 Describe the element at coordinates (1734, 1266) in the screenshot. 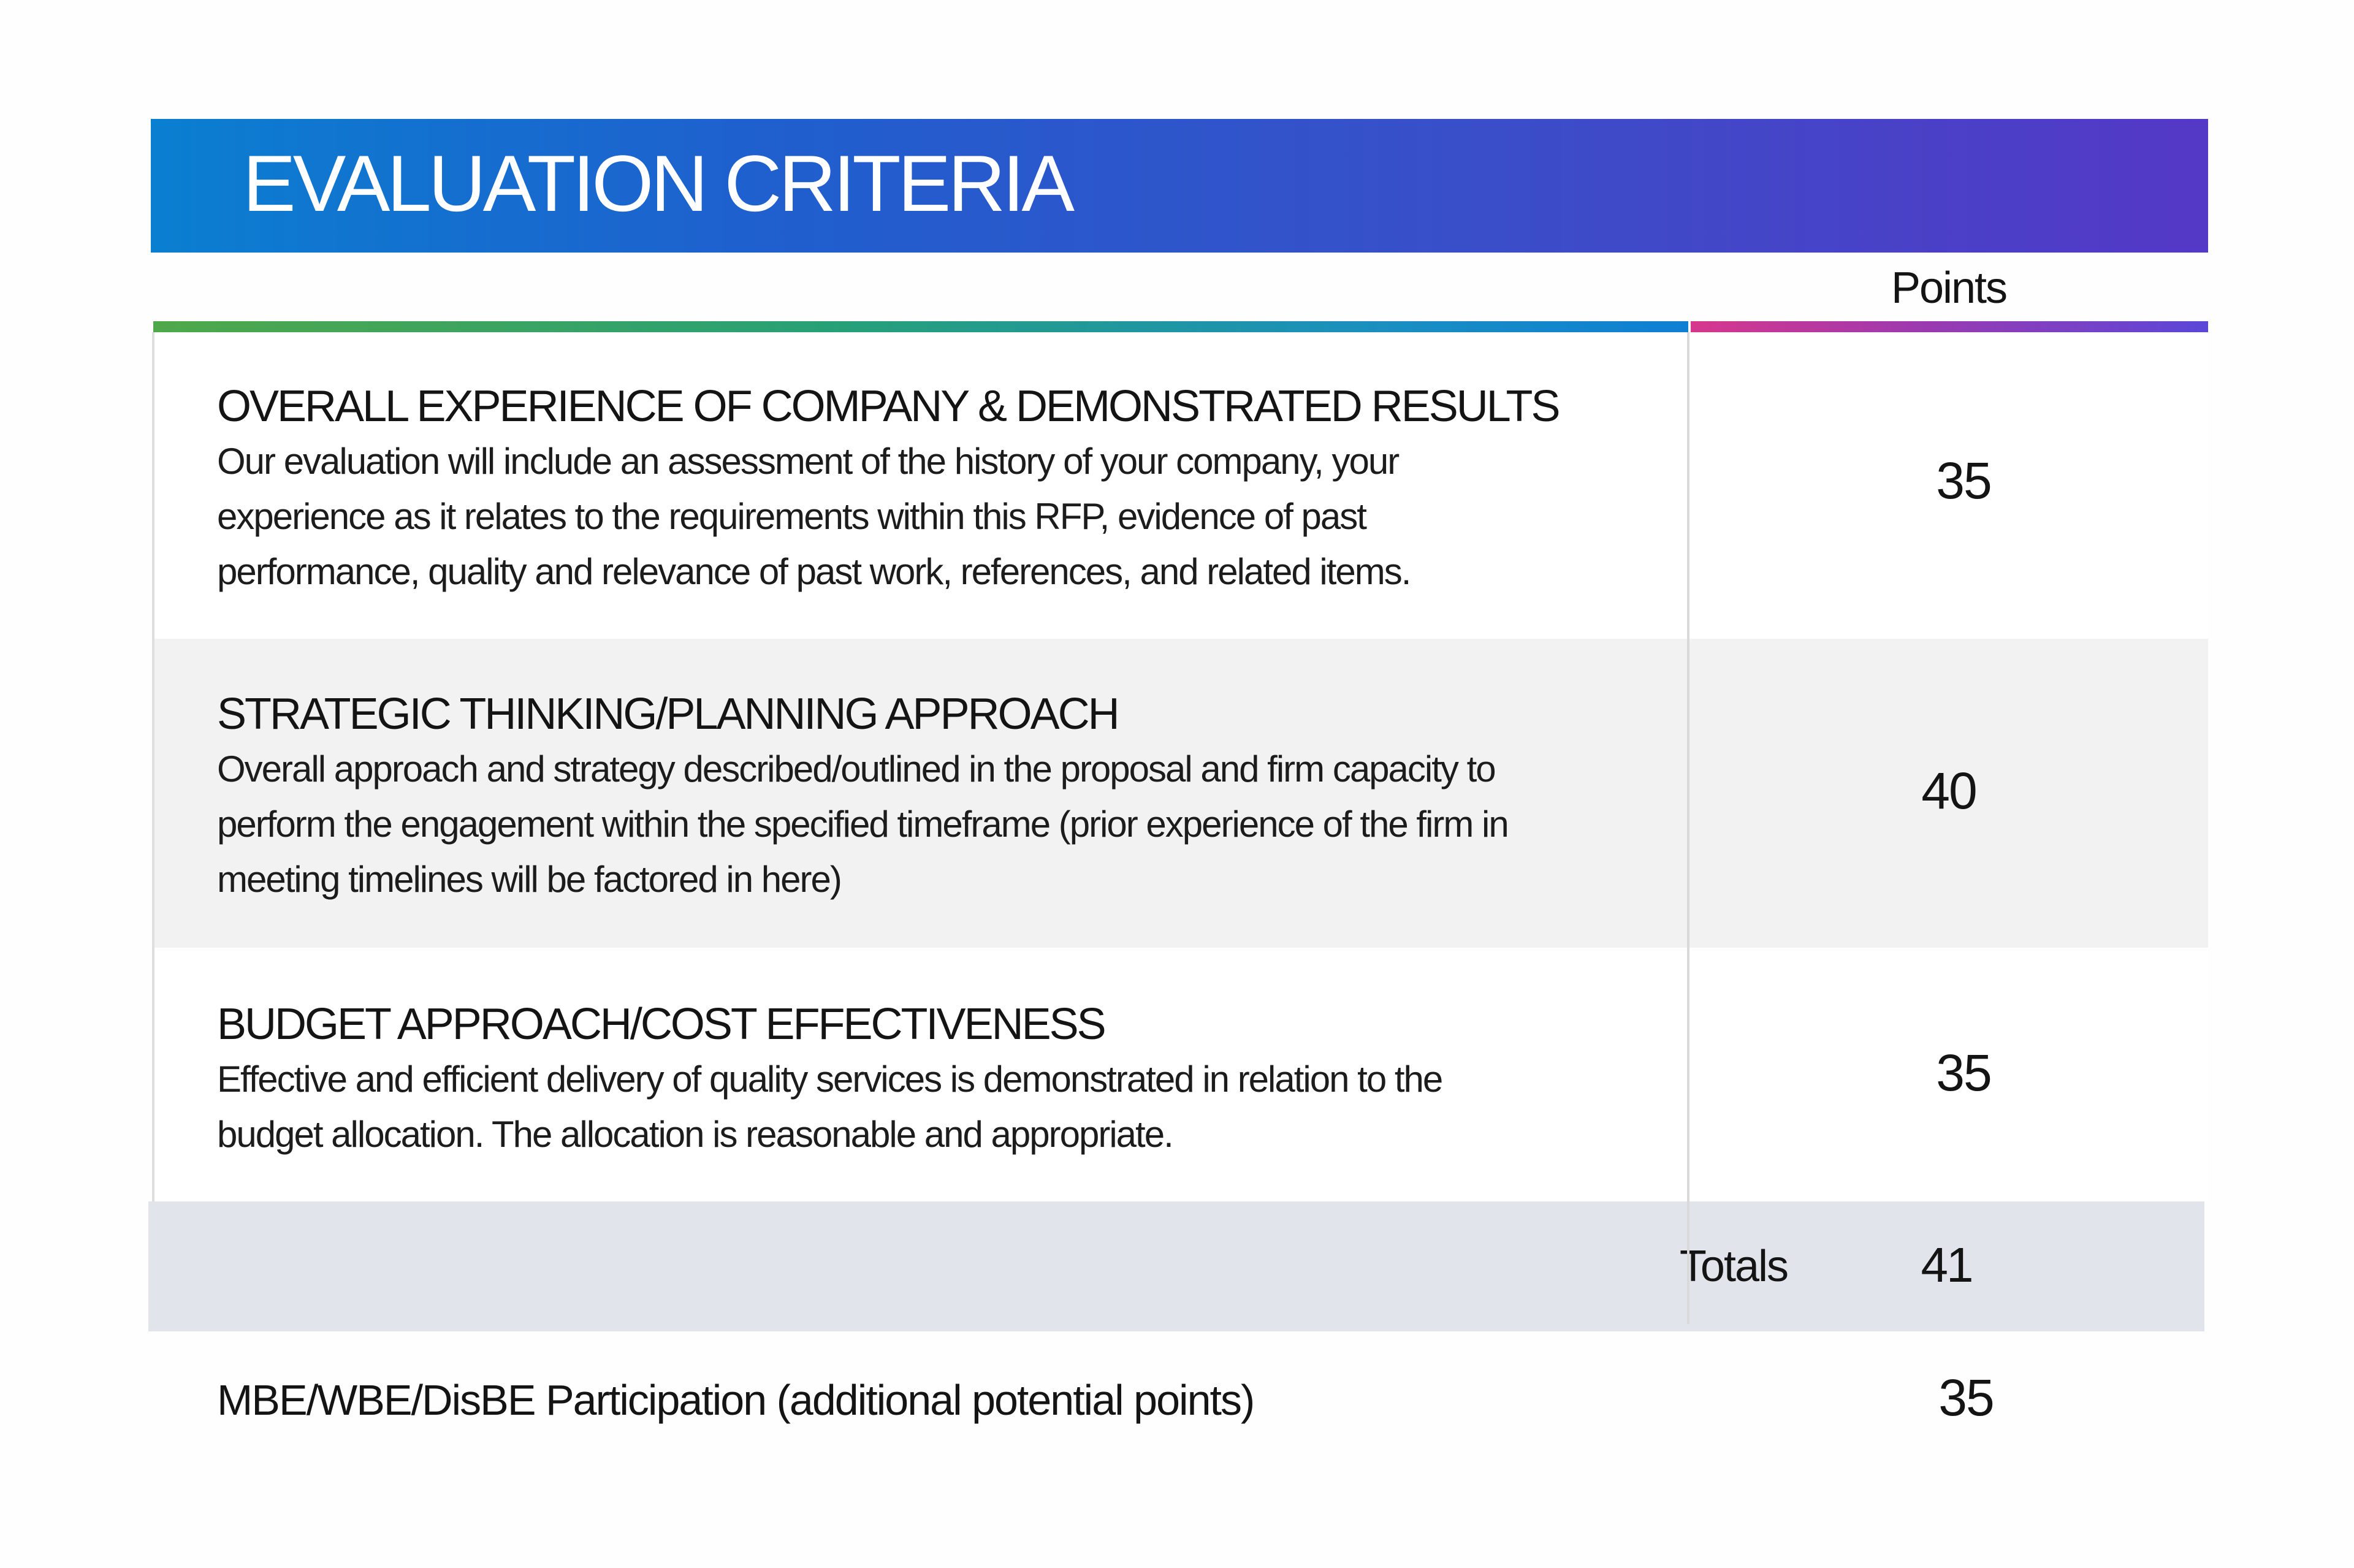

I see `totals-label: Totals` at that location.